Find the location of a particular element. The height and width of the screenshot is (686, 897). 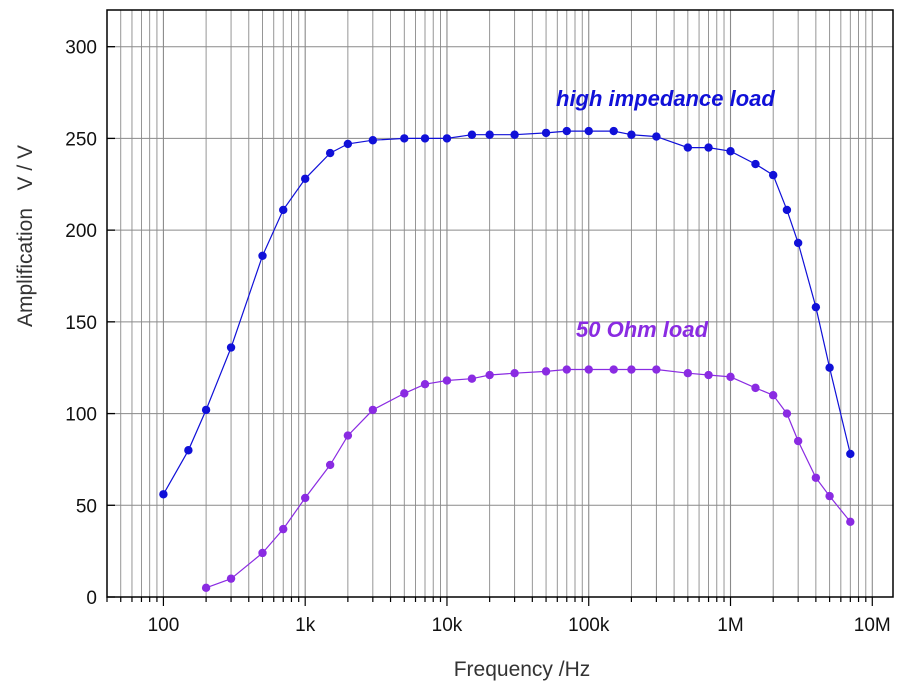

y-tick-label: 100 is located at coordinates (81, 415).